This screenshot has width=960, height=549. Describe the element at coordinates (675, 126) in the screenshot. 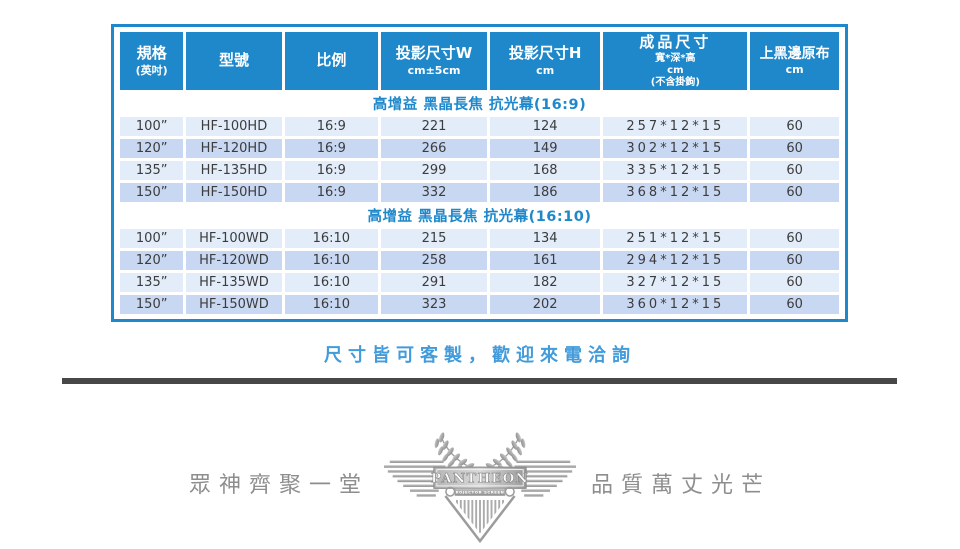

I see `cell: 257*12*15` at that location.